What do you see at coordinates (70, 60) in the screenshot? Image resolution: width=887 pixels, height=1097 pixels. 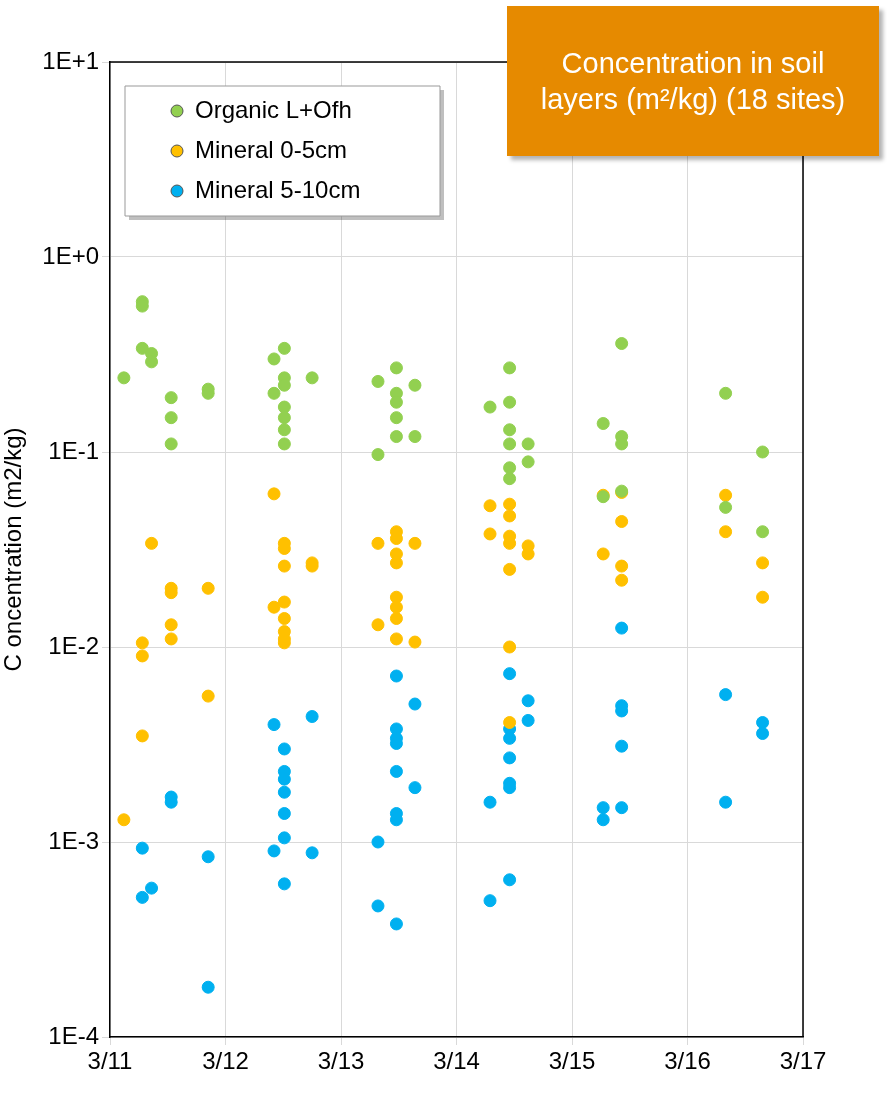 I see `y-tick-label: 1E+1` at bounding box center [70, 60].